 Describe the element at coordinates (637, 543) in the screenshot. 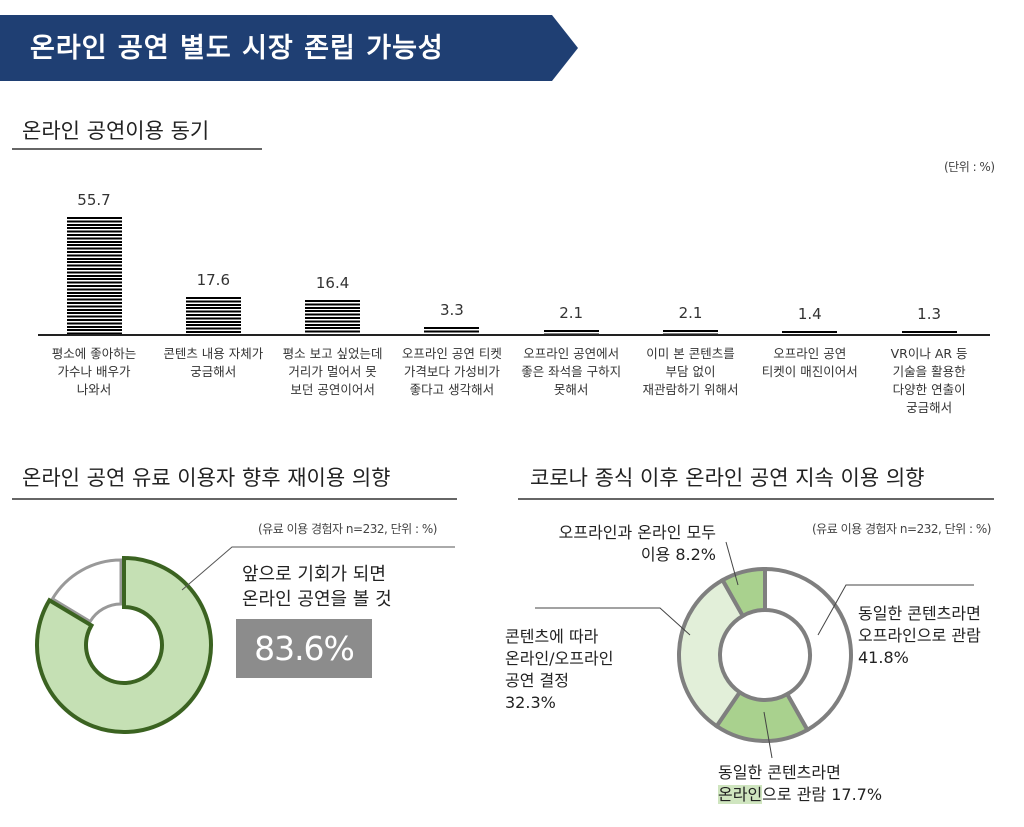

I see `slice-label-both: 오프라인과 온라인 모두 이용 8.2%` at that location.